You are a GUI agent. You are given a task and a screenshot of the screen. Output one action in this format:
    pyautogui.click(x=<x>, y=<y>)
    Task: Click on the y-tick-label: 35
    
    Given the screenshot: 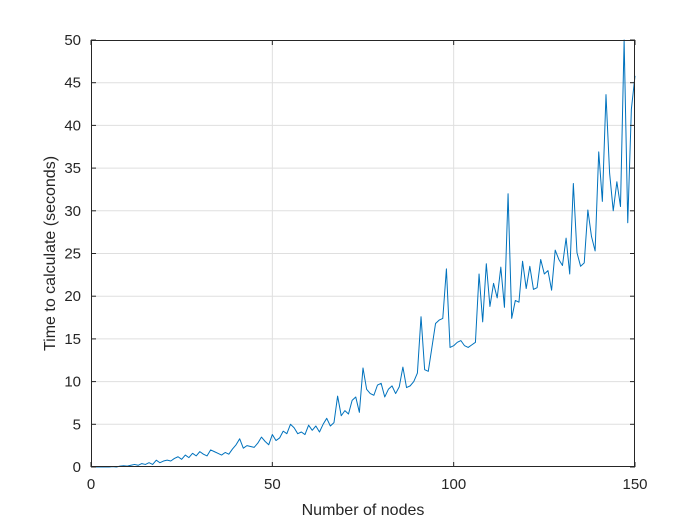 What is the action you would take?
    pyautogui.click(x=72, y=168)
    